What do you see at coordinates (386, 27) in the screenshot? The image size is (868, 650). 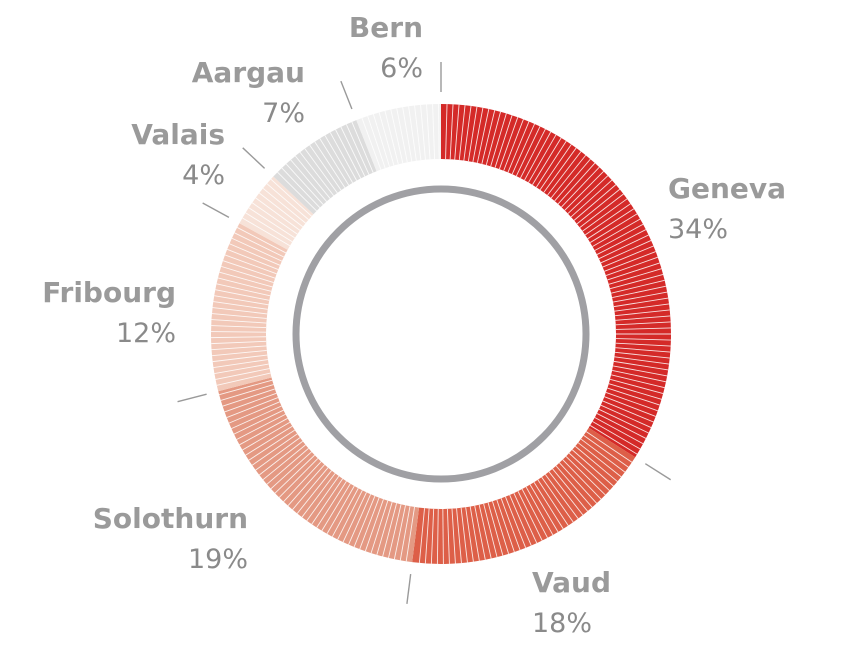 I see `label-bern: Bern` at bounding box center [386, 27].